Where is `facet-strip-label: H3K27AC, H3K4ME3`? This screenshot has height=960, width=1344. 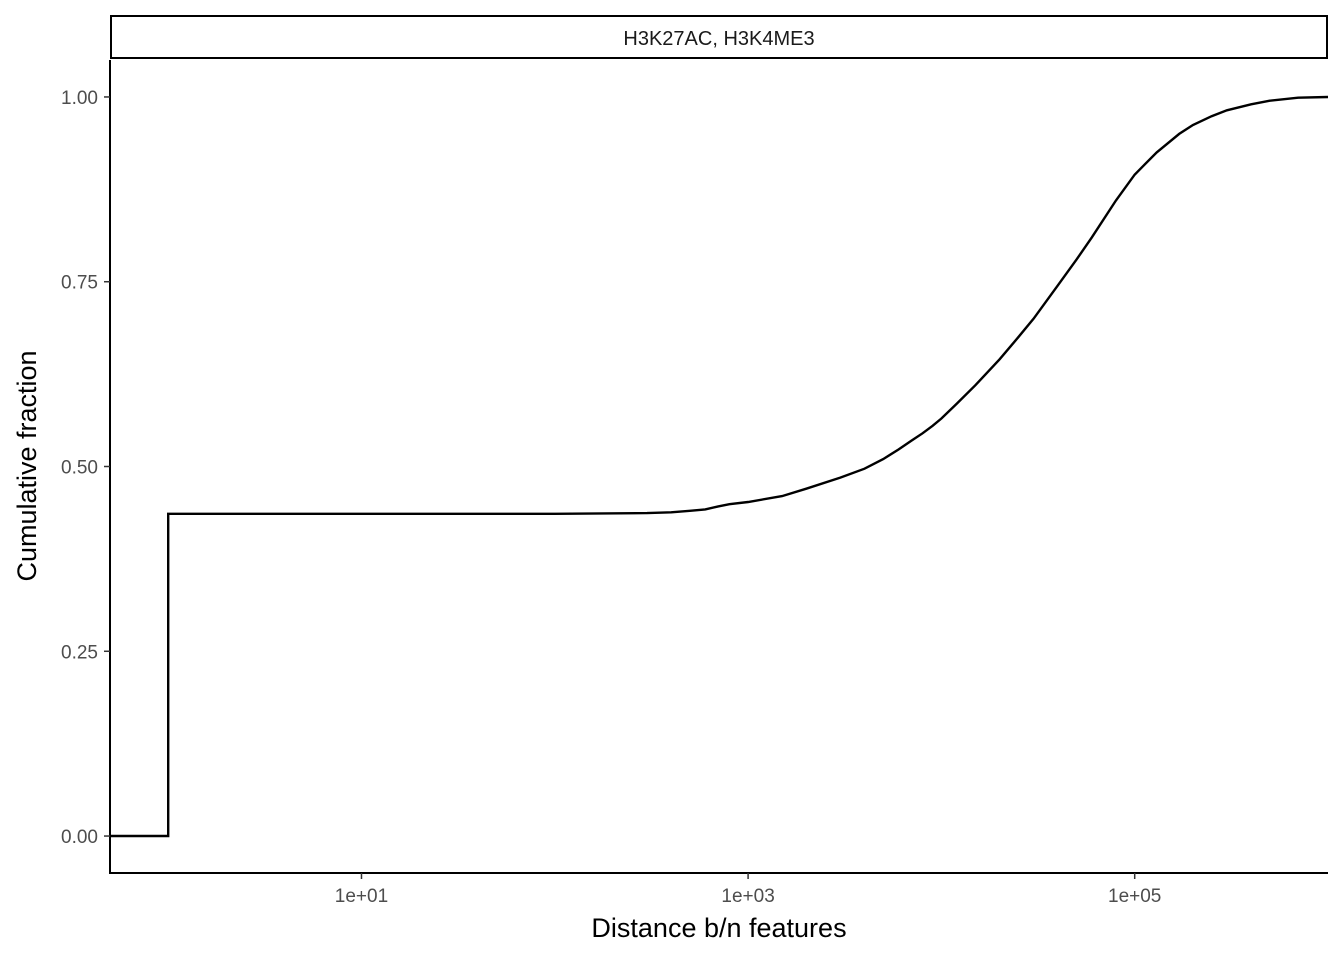
facet-strip-label: H3K27AC, H3K4ME3 is located at coordinates (718, 39).